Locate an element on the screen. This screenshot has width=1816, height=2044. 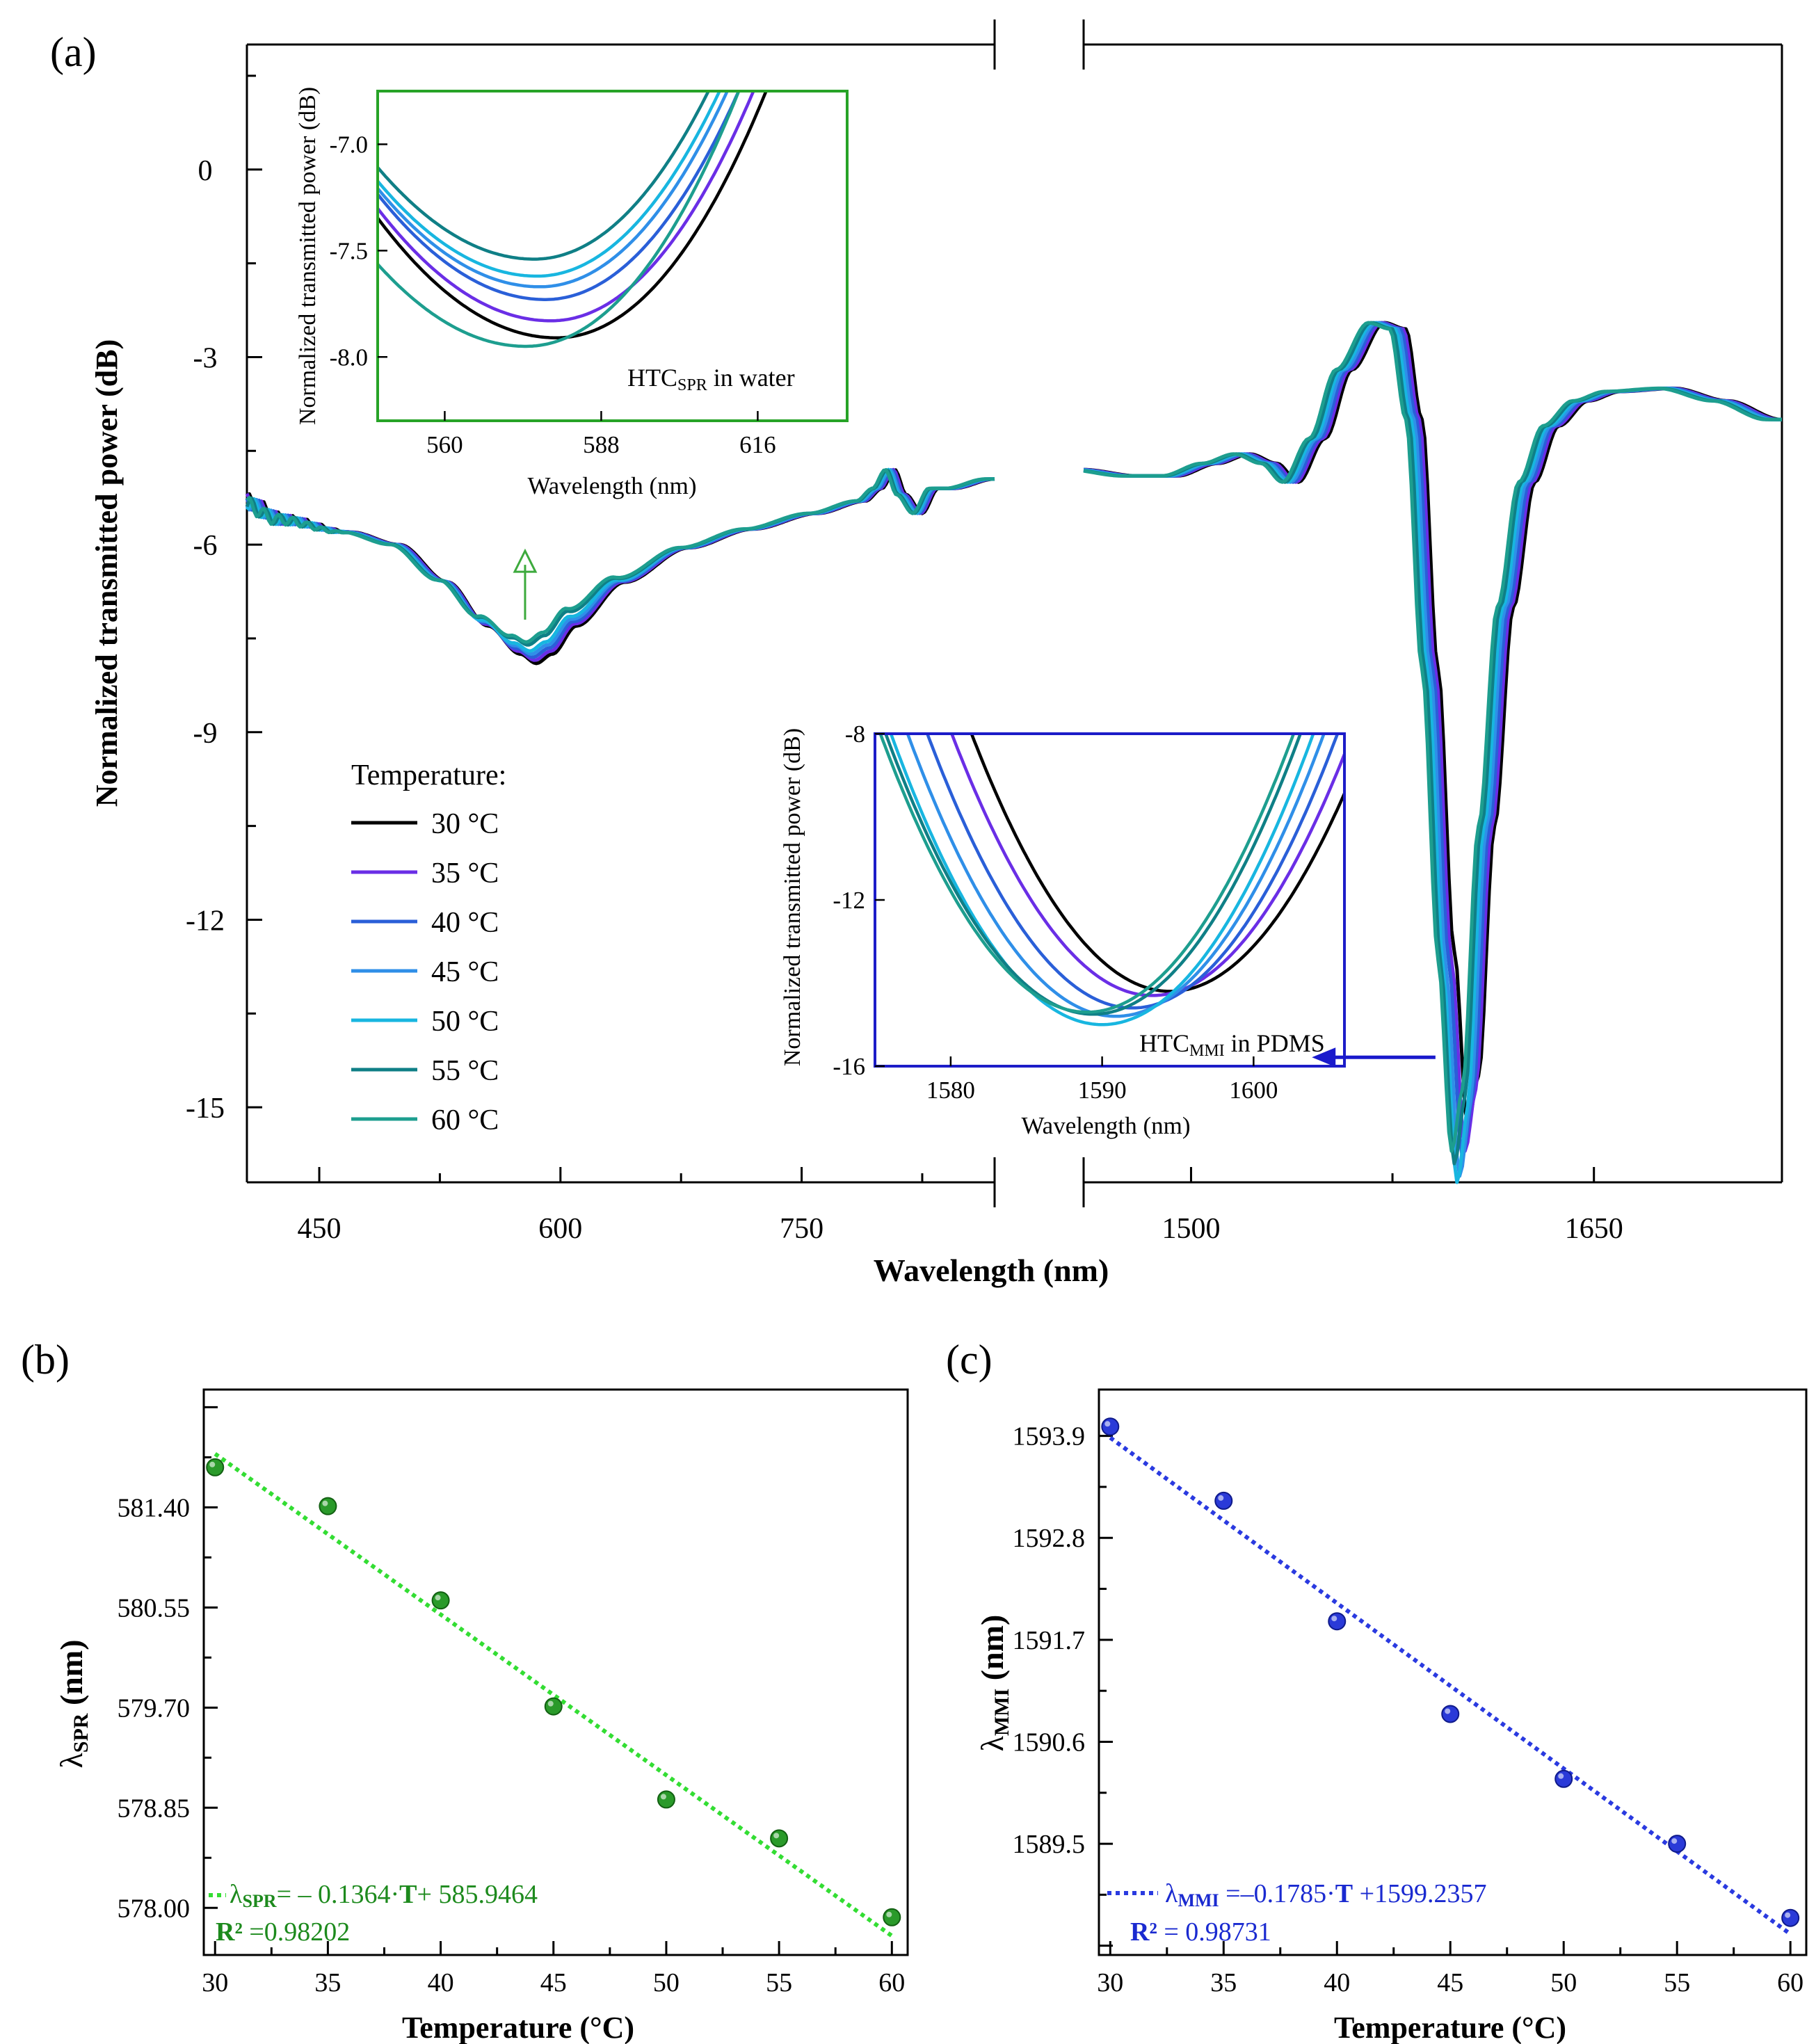
y-tick-label: -3 is located at coordinates (206, 358).